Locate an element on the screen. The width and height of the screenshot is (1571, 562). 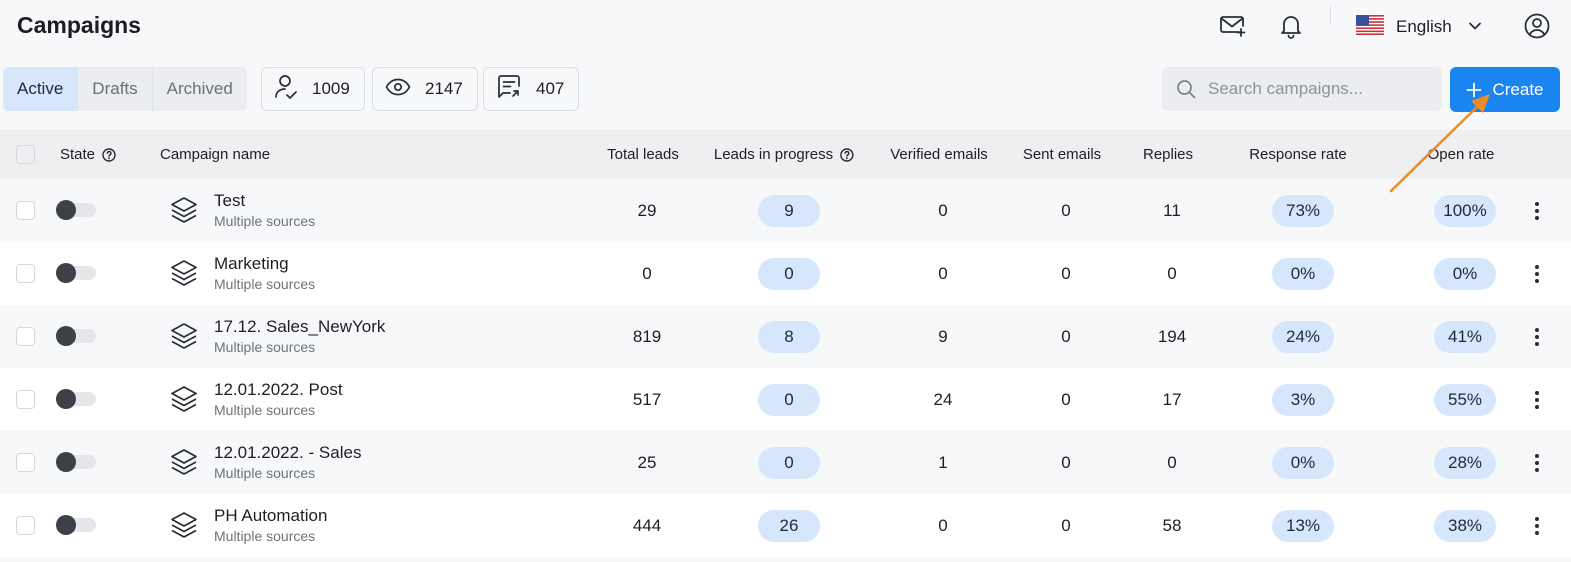
open-rate-badge: 28% is located at coordinates (1465, 462).